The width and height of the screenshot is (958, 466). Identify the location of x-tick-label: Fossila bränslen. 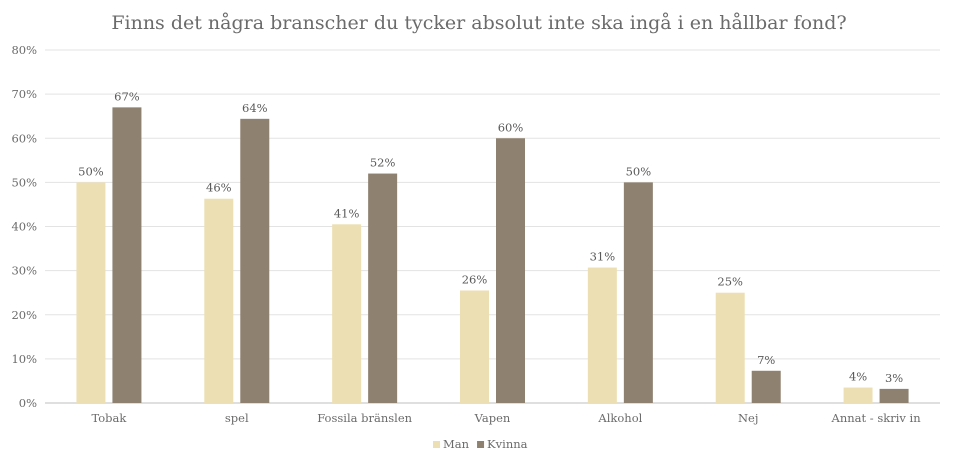
(364, 418).